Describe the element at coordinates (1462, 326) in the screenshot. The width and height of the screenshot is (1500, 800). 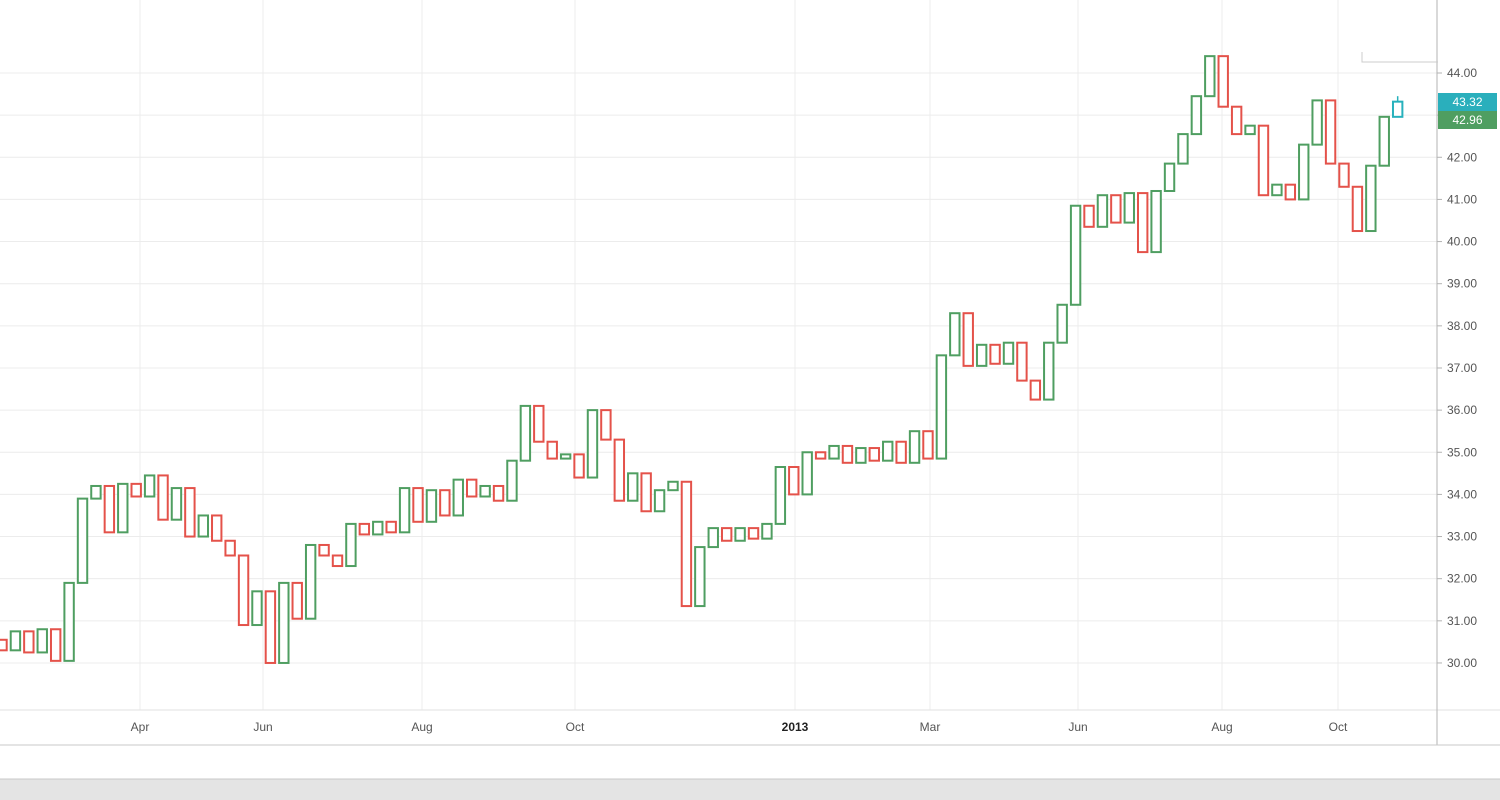
I see `y-axis-label: 38.00` at that location.